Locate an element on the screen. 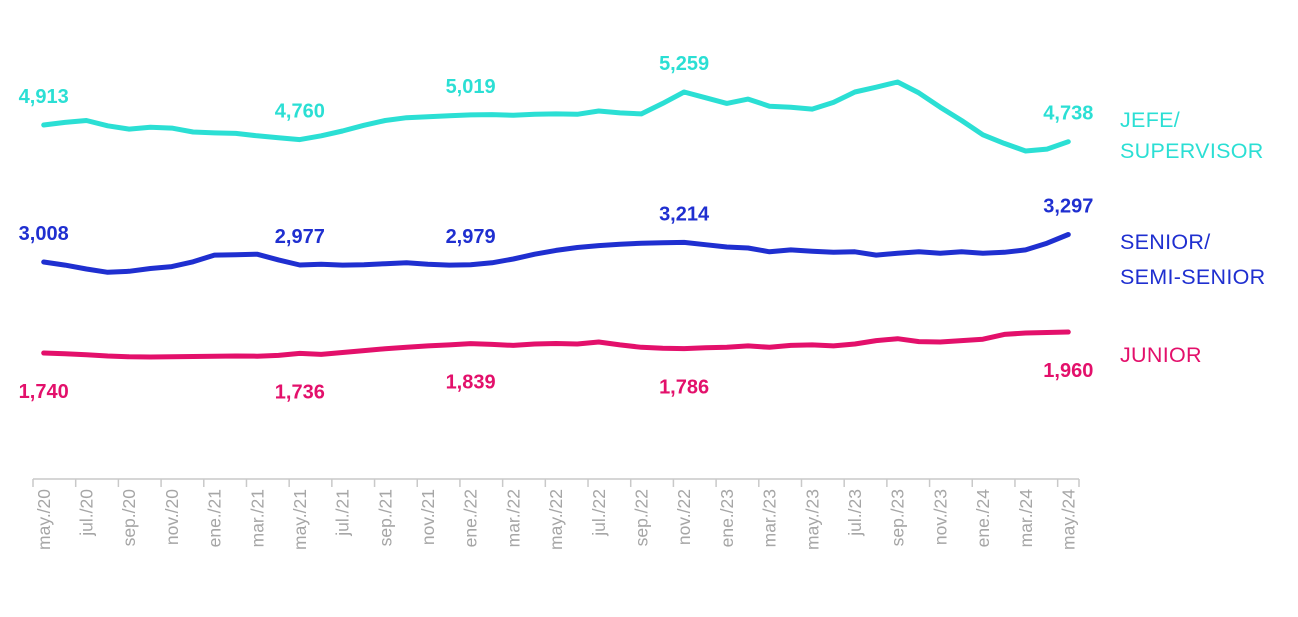 The height and width of the screenshot is (617, 1298). data-label-jefe-supervisor: 5,019 is located at coordinates (471, 87).